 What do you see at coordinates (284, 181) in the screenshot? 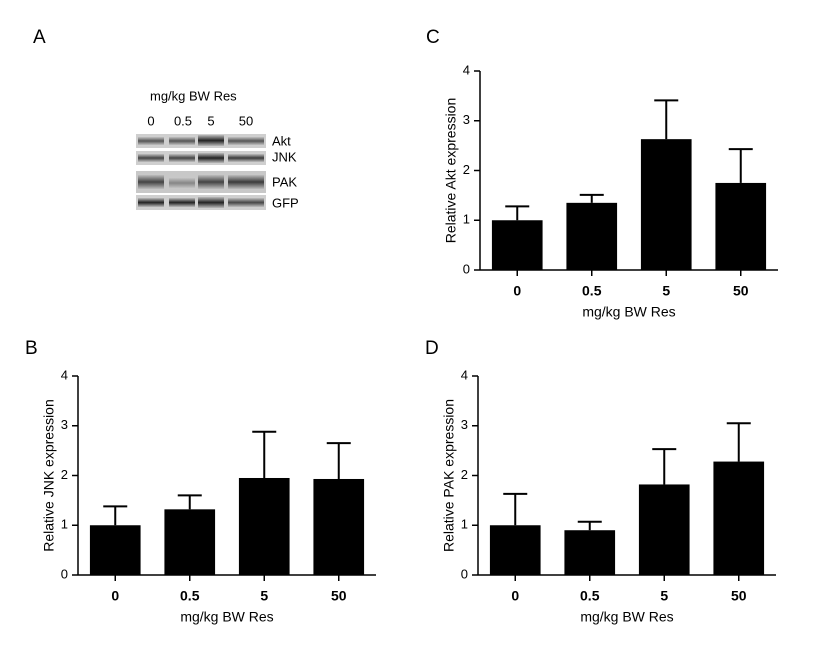
I see `band-label: PAK` at bounding box center [284, 181].